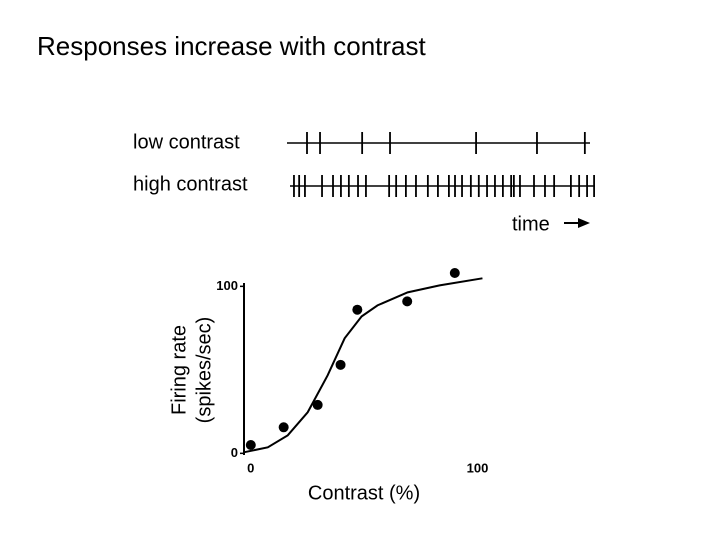  What do you see at coordinates (577, 223) in the screenshot?
I see `time-arrow` at bounding box center [577, 223].